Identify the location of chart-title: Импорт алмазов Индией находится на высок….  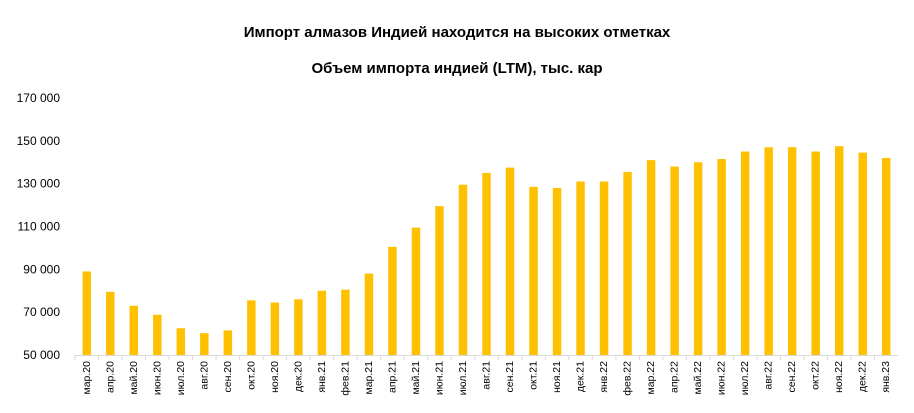
(457, 32).